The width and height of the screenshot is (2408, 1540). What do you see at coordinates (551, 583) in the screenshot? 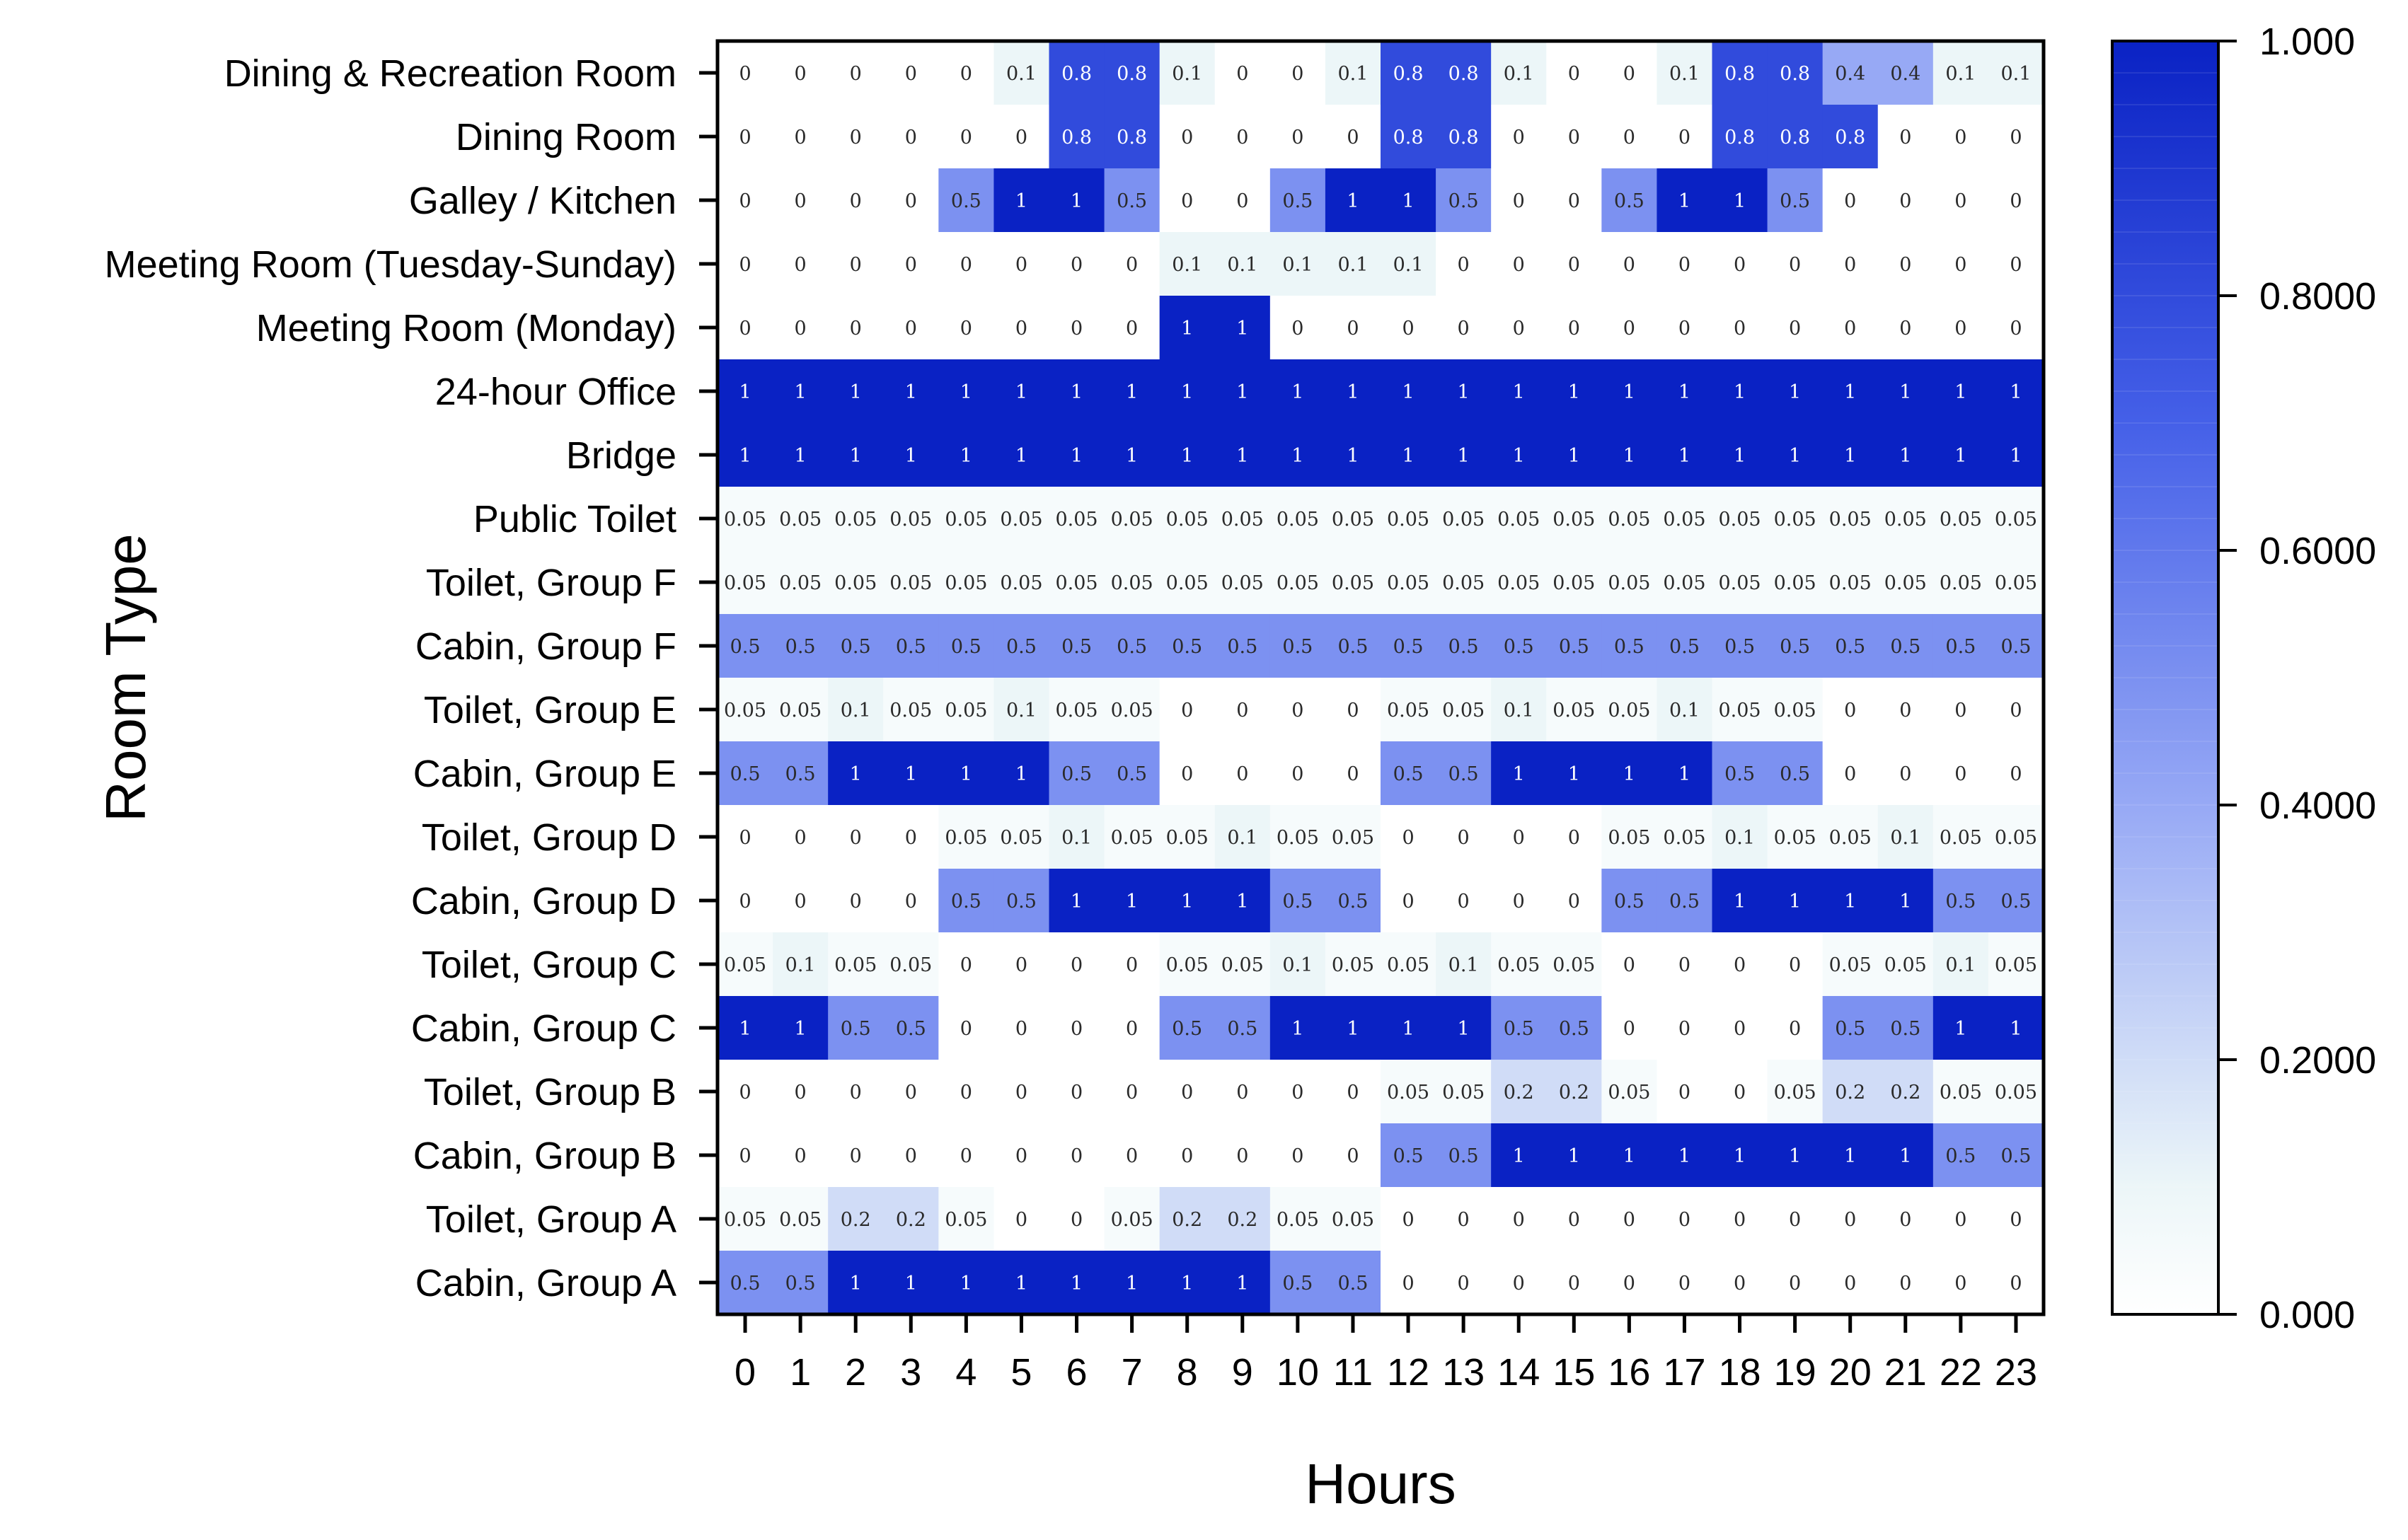
I see `y-tick-label: Toilet, Group F` at bounding box center [551, 583].